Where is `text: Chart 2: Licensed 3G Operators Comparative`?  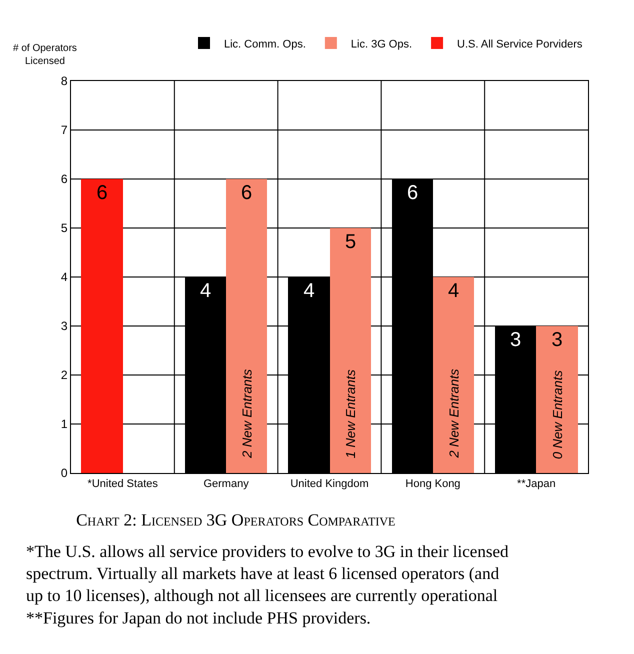
text: Chart 2: Licensed 3G Operators Comparative is located at coordinates (236, 520).